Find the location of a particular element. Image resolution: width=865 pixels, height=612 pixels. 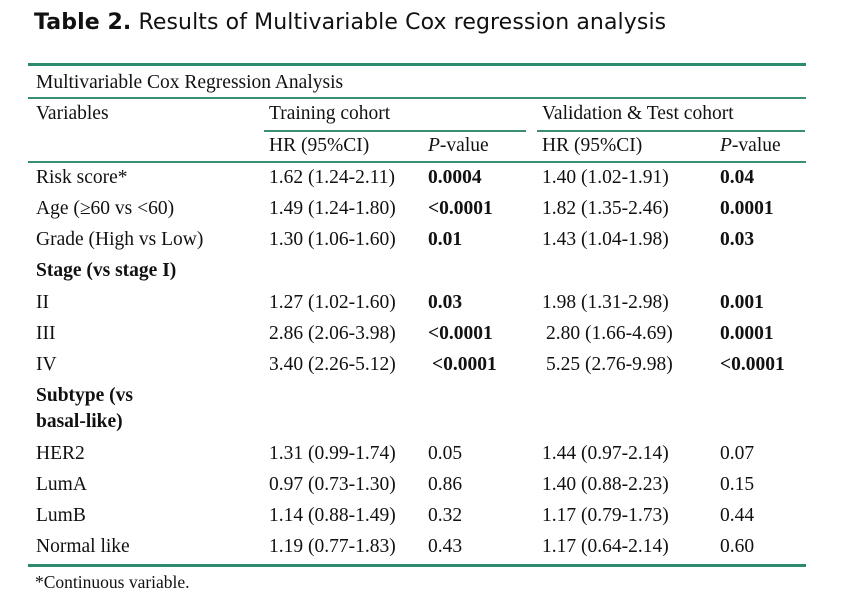

row-train-hr: 1.14 (0.88-1.49) is located at coordinates (332, 515).